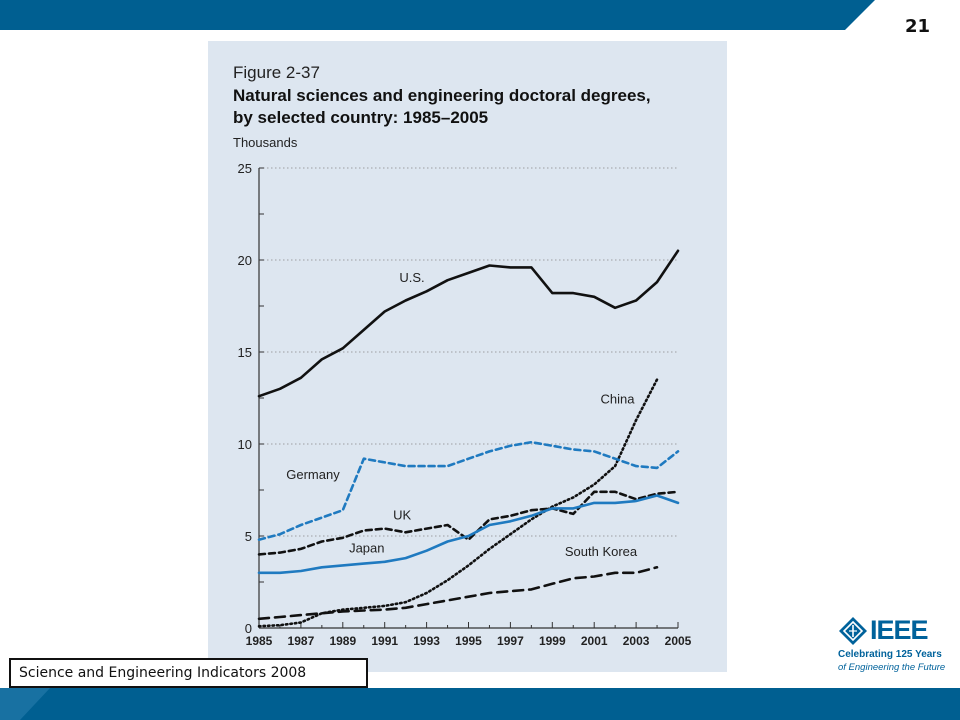  Describe the element at coordinates (636, 641) in the screenshot. I see `x-tick-label: 2003` at that location.